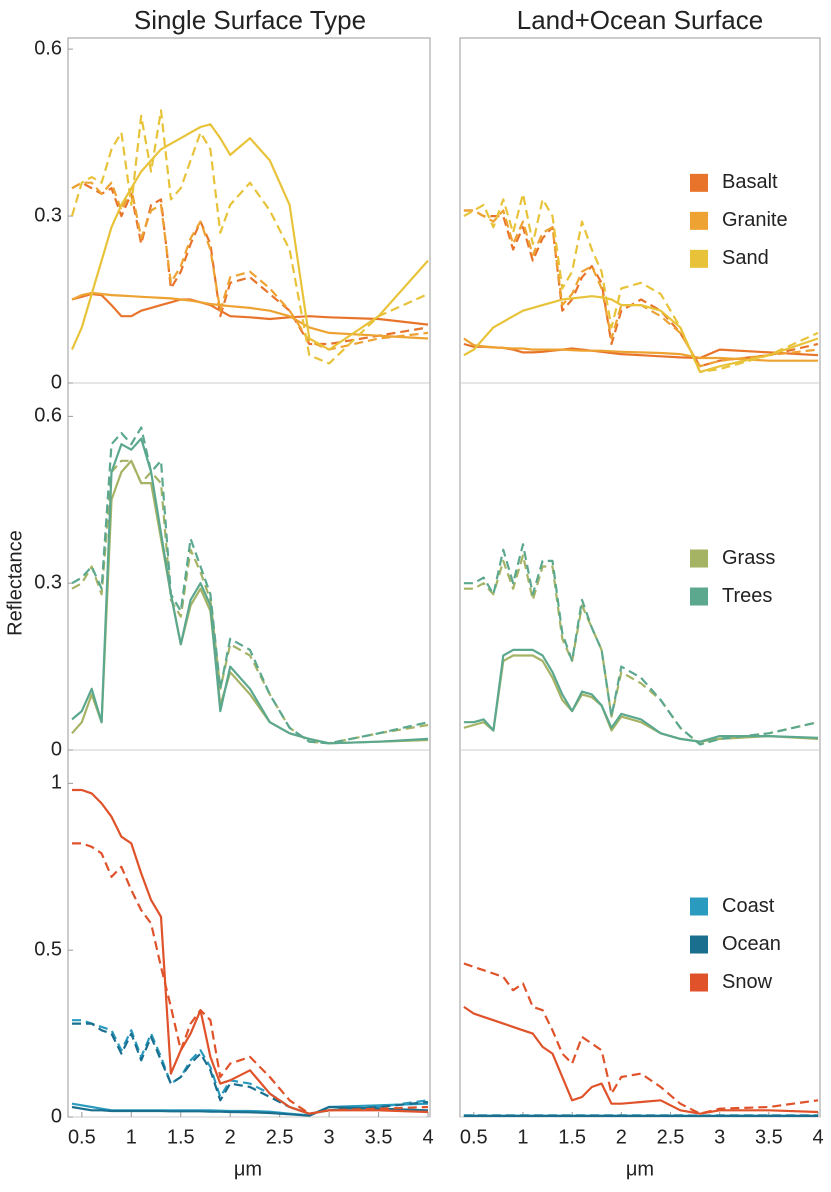 Image resolution: width=831 pixels, height=1192 pixels. I want to click on legend-label: Sand, so click(745, 258).